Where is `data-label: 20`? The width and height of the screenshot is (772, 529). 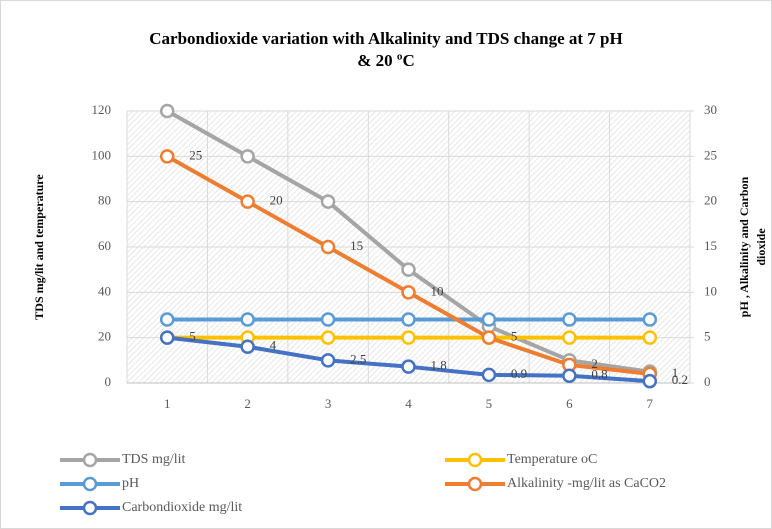
data-label: 20 is located at coordinates (276, 200).